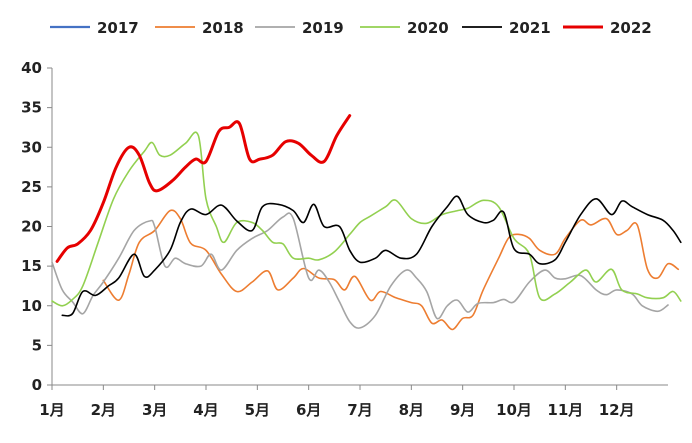 The width and height of the screenshot is (692, 443). I want to click on x-tick-label: 7月, so click(359, 410).